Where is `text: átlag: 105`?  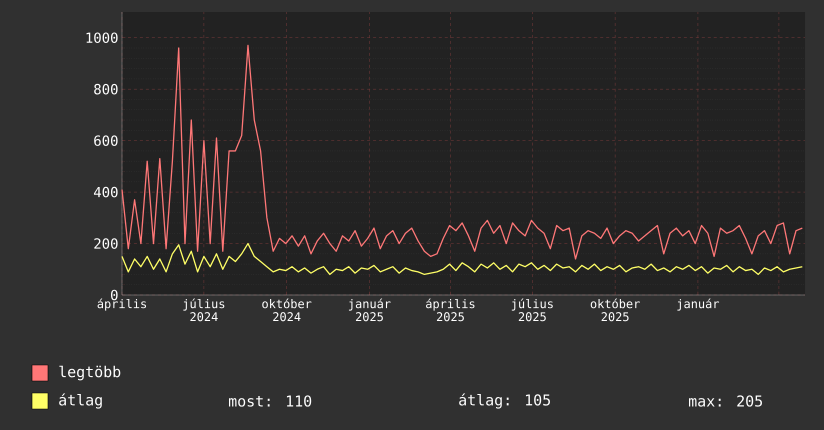 text: átlag: 105 is located at coordinates (504, 401).